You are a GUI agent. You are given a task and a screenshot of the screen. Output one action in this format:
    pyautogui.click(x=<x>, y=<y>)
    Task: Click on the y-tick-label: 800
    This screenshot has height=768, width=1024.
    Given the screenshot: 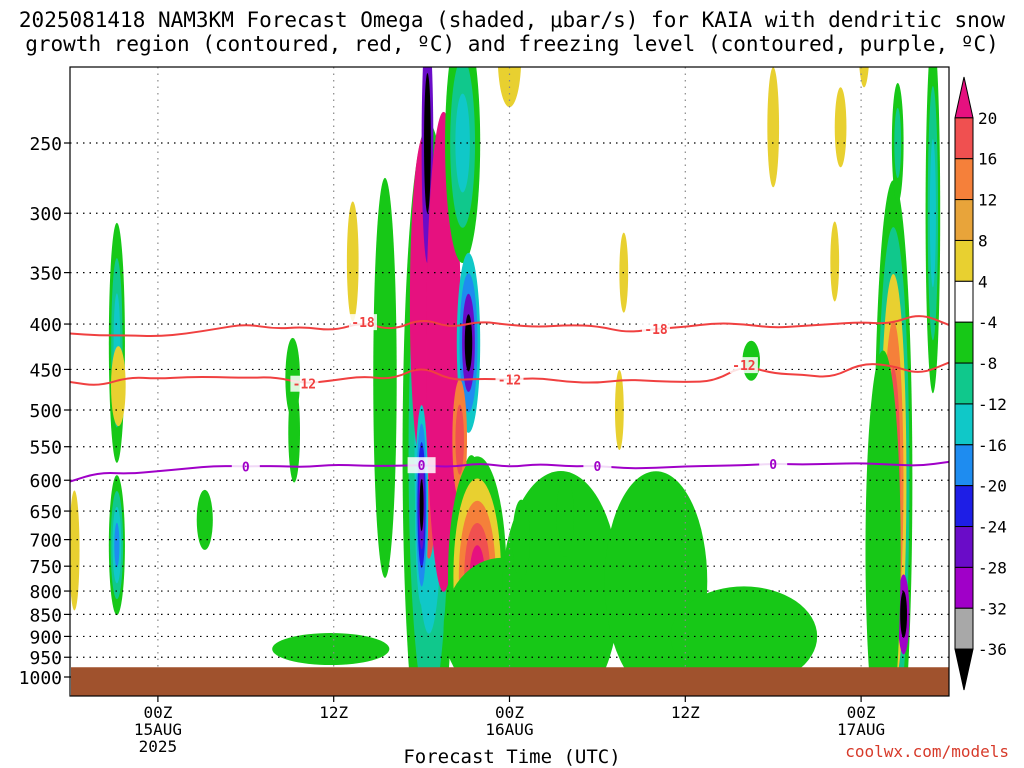 What is the action you would take?
    pyautogui.click(x=45, y=592)
    